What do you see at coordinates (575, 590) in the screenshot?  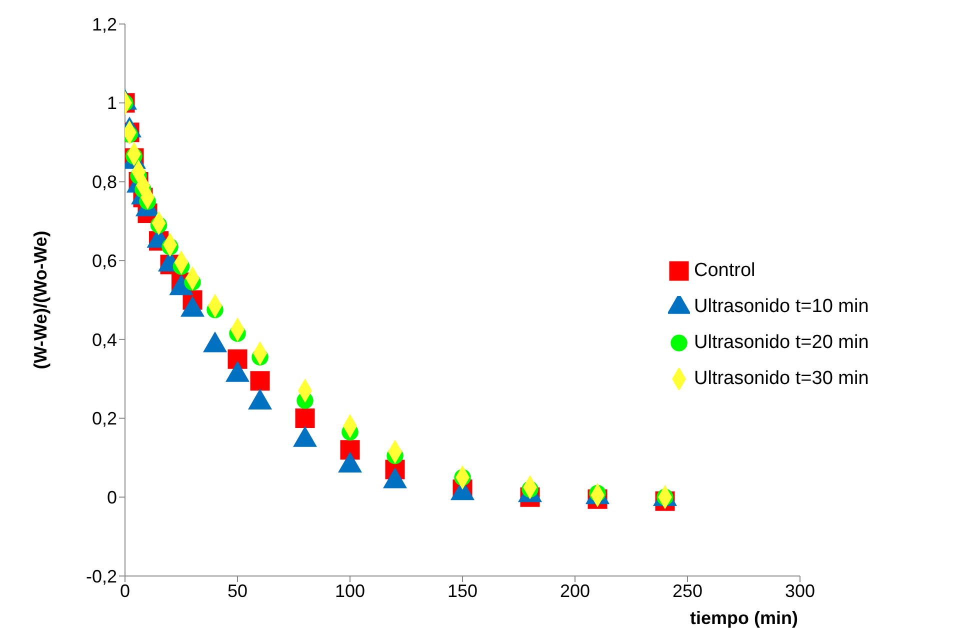 I see `x-tick-label: 200` at bounding box center [575, 590].